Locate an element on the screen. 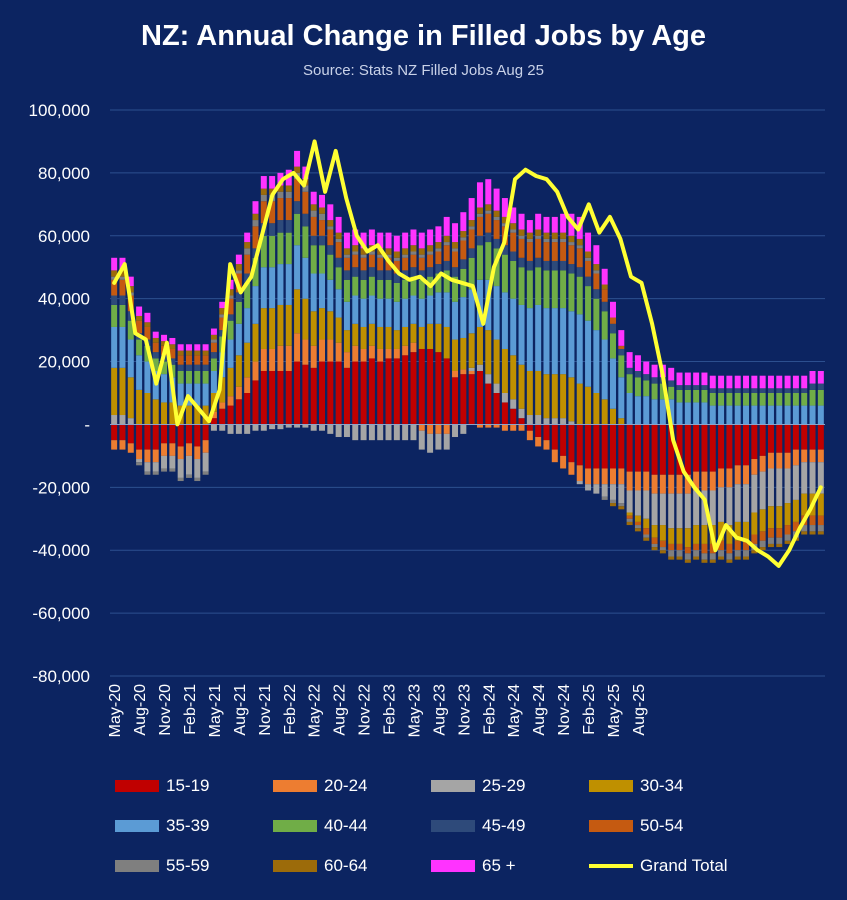 The width and height of the screenshot is (847, 900). x-tick-label: Feb-25 is located at coordinates (589, 709).